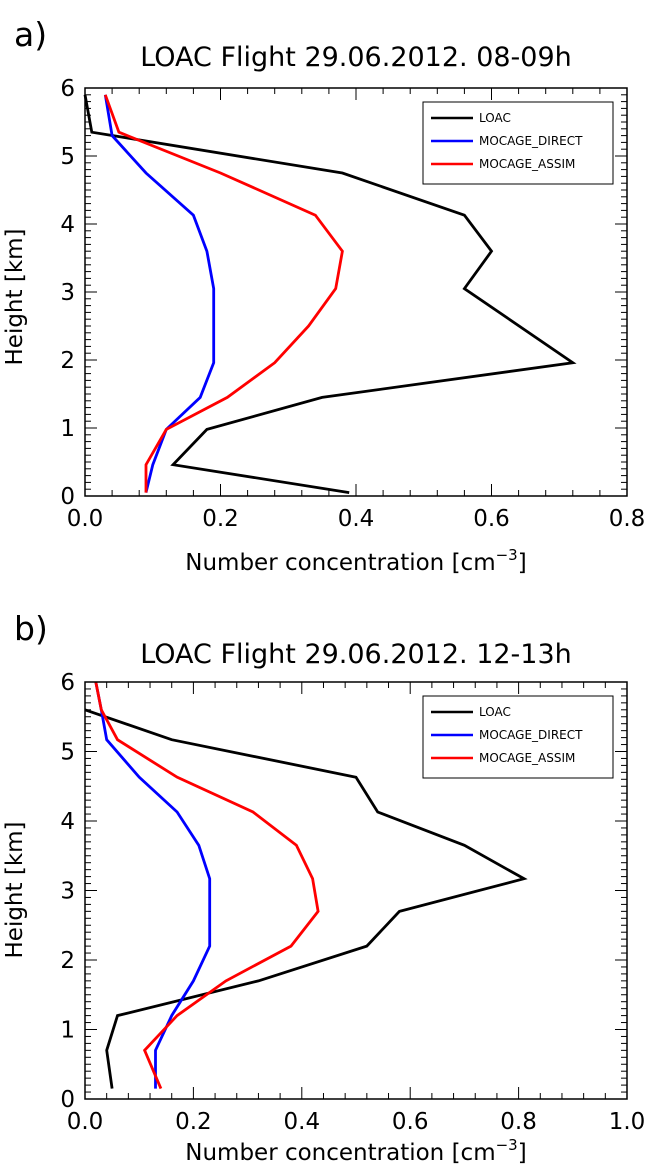 Image resolution: width=649 pixels, height=1172 pixels. I want to click on x-axis-label-b: Number concentration [cm−3], so click(355, 1151).